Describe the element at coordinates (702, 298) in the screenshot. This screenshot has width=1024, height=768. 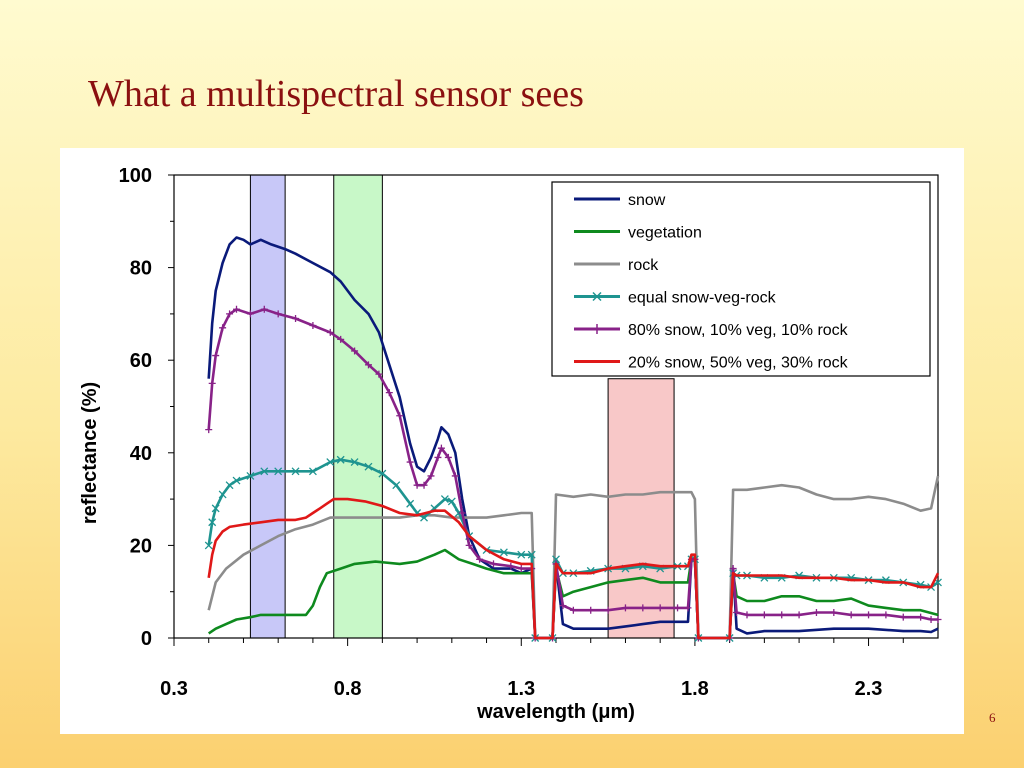
I see `legend-entry-label: equal snow-veg-rock` at that location.